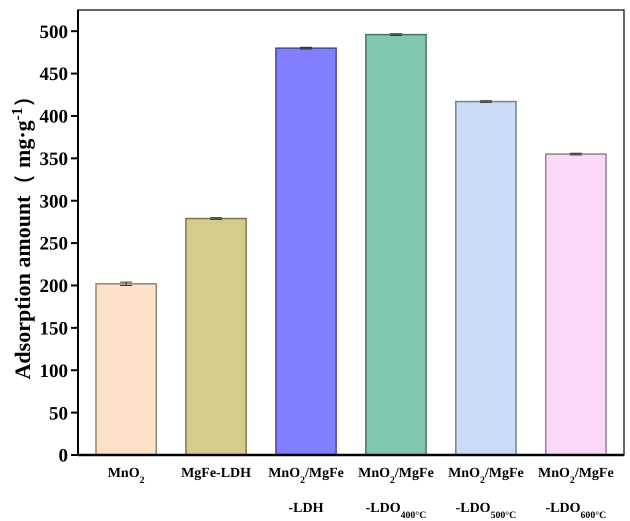  Describe the element at coordinates (63, 456) in the screenshot. I see `y-tick-label: 0` at that location.